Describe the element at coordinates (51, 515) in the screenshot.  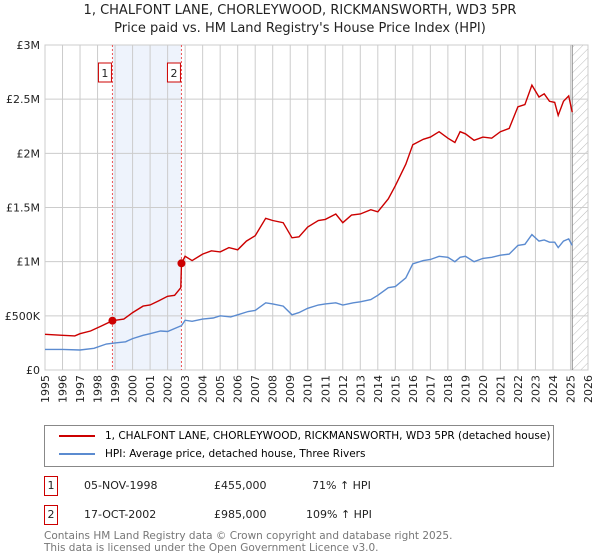
I see `sale-badge: 2` at that location.